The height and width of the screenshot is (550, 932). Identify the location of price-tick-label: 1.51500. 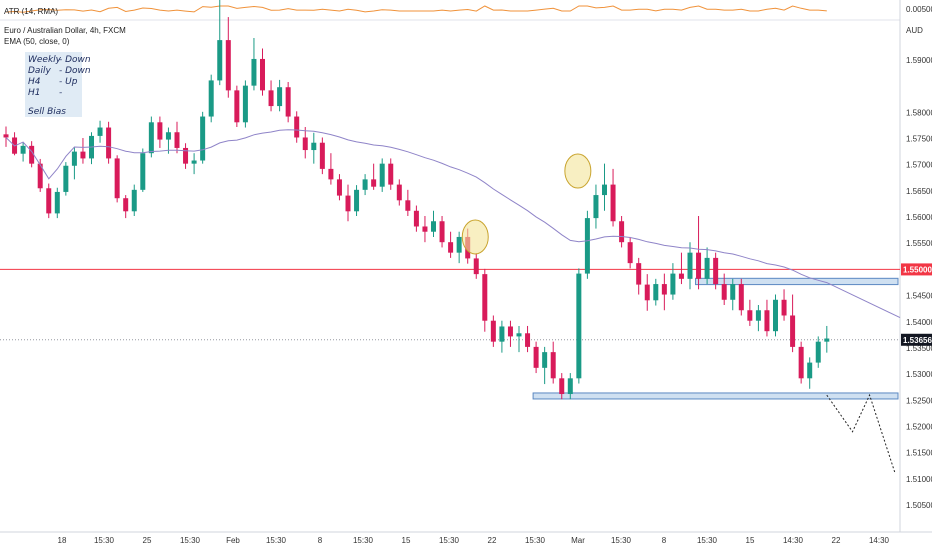
(919, 453).